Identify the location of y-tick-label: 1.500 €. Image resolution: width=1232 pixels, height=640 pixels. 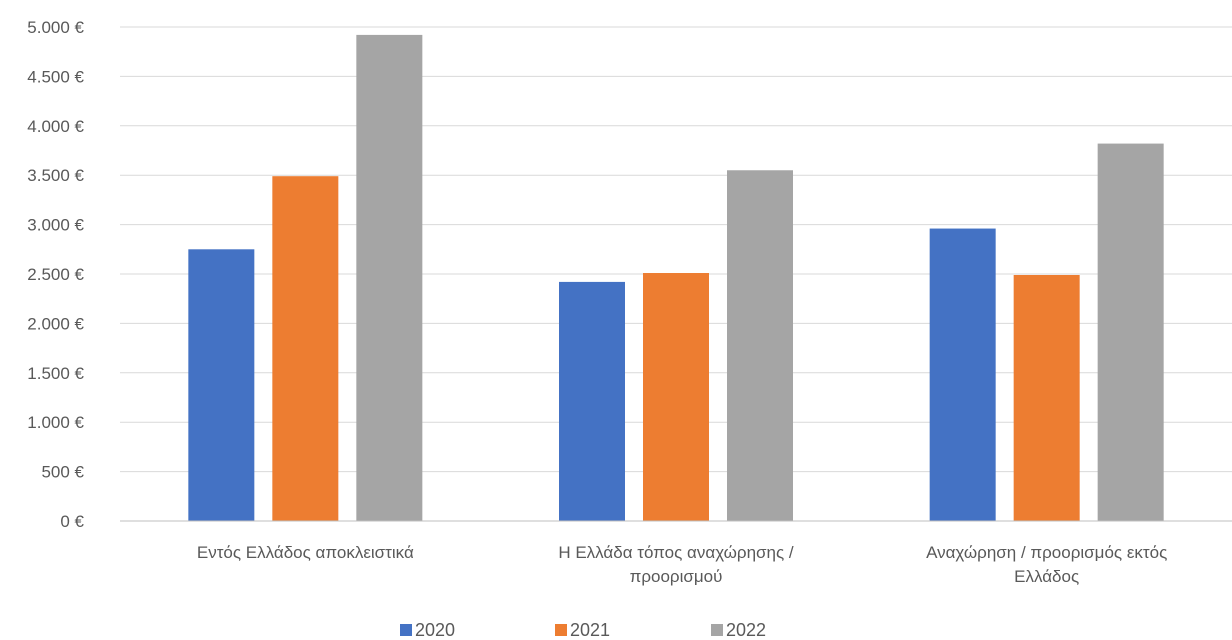
(55, 373).